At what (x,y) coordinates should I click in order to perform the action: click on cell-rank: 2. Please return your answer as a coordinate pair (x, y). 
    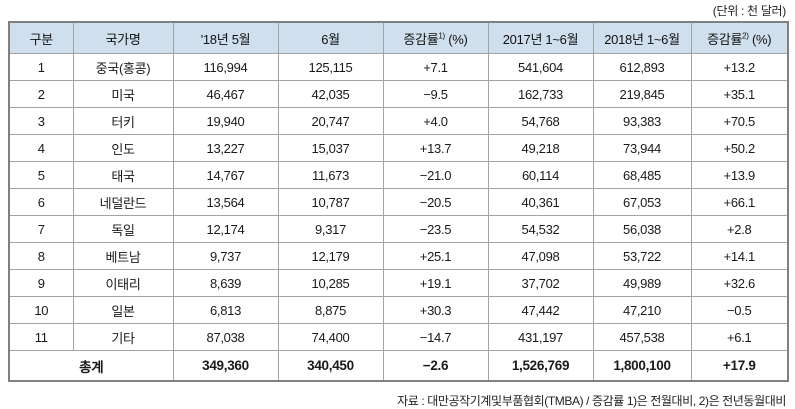
    Looking at the image, I should click on (41, 94).